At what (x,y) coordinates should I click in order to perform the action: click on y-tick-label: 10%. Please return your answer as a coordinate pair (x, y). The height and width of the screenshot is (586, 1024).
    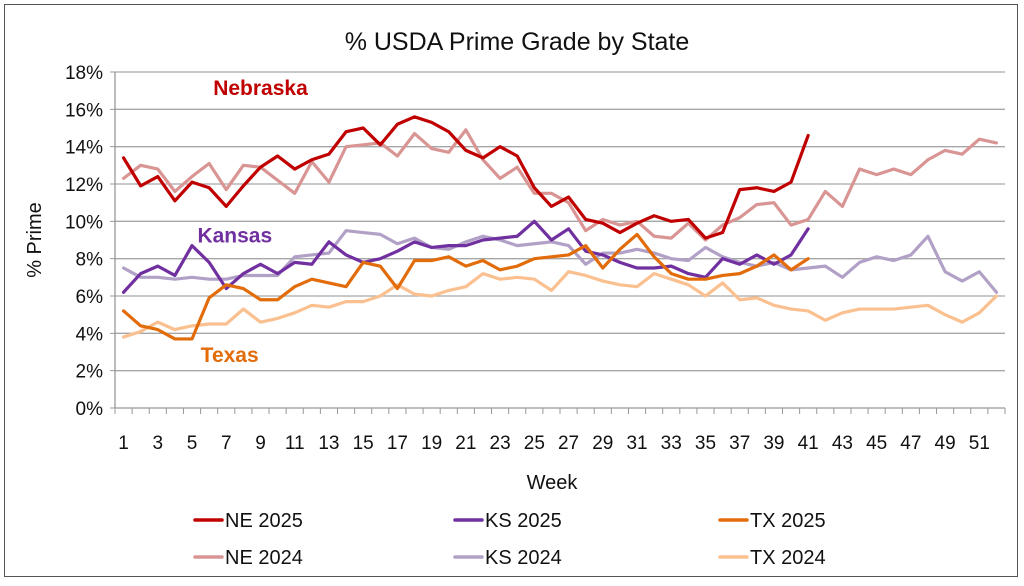
    Looking at the image, I should click on (84, 222).